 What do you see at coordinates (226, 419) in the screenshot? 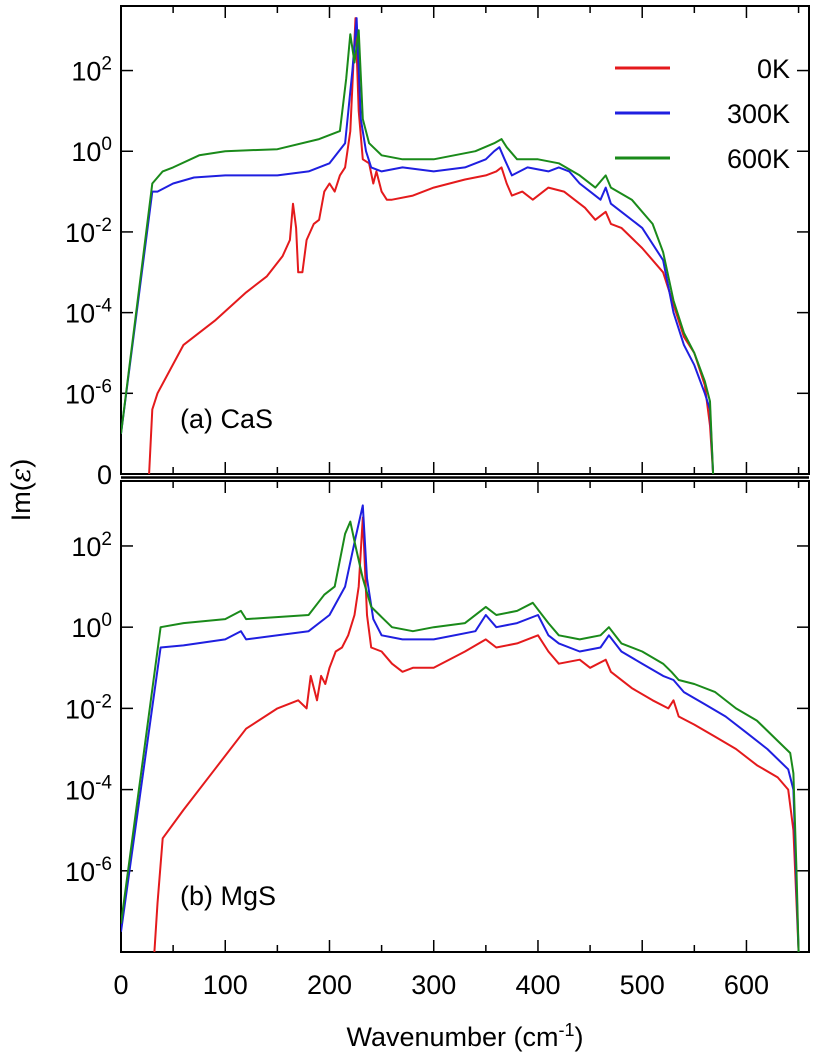
I see `panel-a-label: (a) CaS` at bounding box center [226, 419].